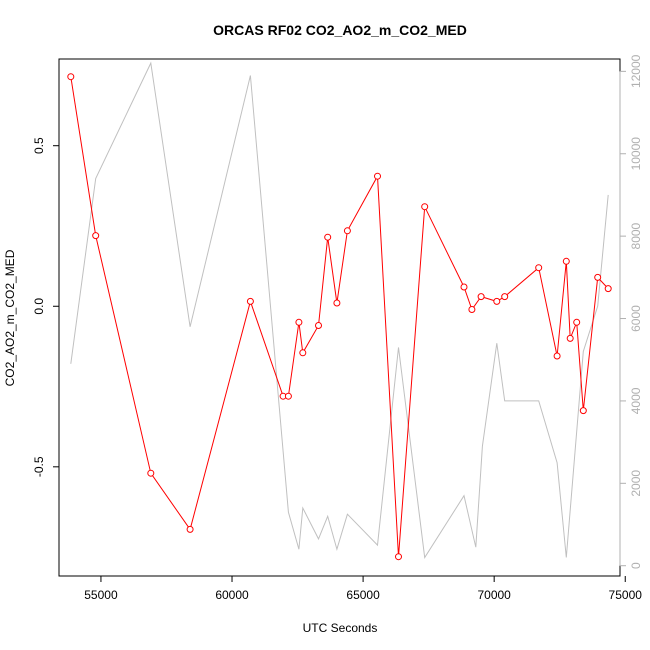 The height and width of the screenshot is (650, 650). What do you see at coordinates (626, 595) in the screenshot?
I see `x-tick-label: 75000` at bounding box center [626, 595].